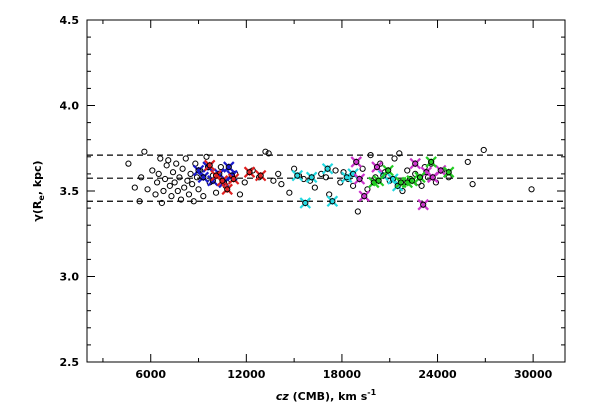 The width and height of the screenshot is (598, 414). Describe the element at coordinates (150, 374) in the screenshot. I see `x-tick-label: 6000` at that location.